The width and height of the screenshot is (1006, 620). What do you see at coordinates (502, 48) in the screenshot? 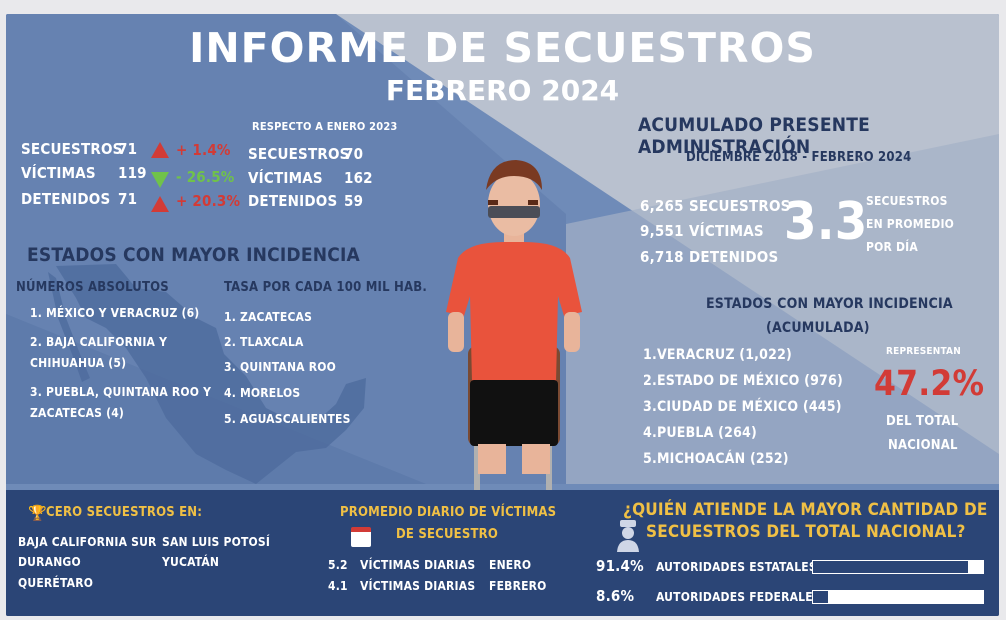
I see `page-title: INFORME DE SECUESTROS` at bounding box center [502, 48].